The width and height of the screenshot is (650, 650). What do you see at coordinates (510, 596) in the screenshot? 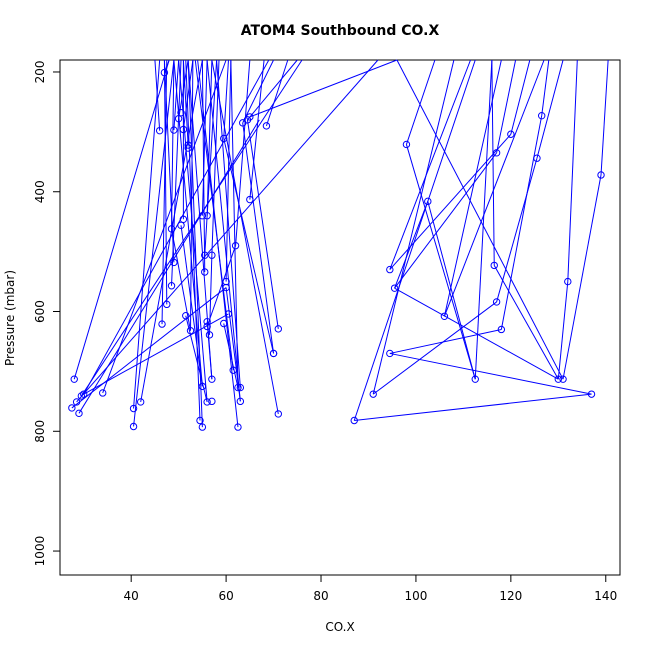
I see `x-tick-label: 120` at bounding box center [510, 596].